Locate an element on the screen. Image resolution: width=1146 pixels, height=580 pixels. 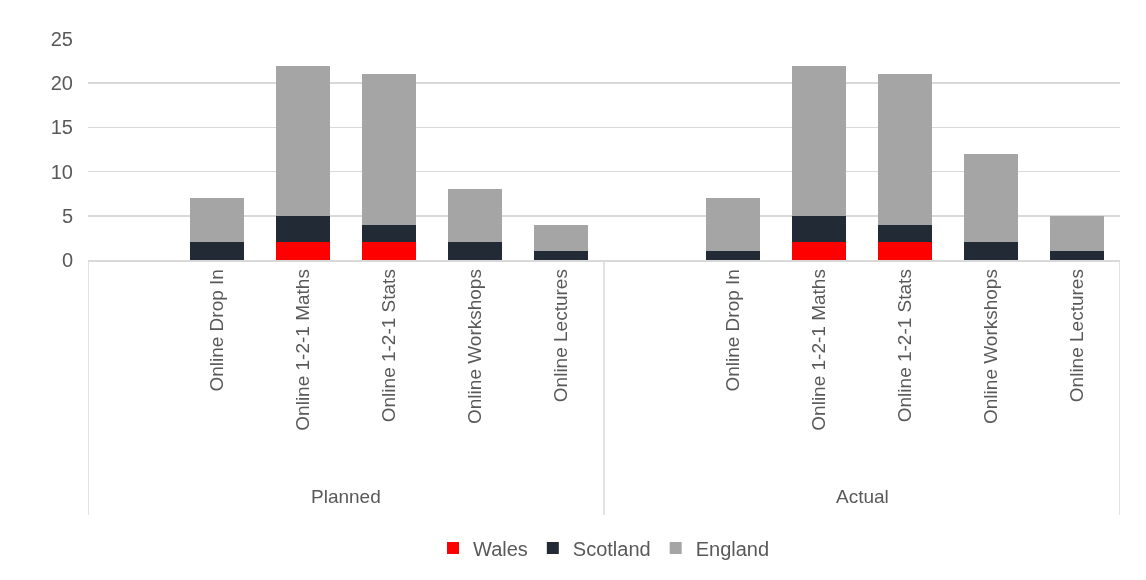
y-tick-label: 0 is located at coordinates (67, 260).